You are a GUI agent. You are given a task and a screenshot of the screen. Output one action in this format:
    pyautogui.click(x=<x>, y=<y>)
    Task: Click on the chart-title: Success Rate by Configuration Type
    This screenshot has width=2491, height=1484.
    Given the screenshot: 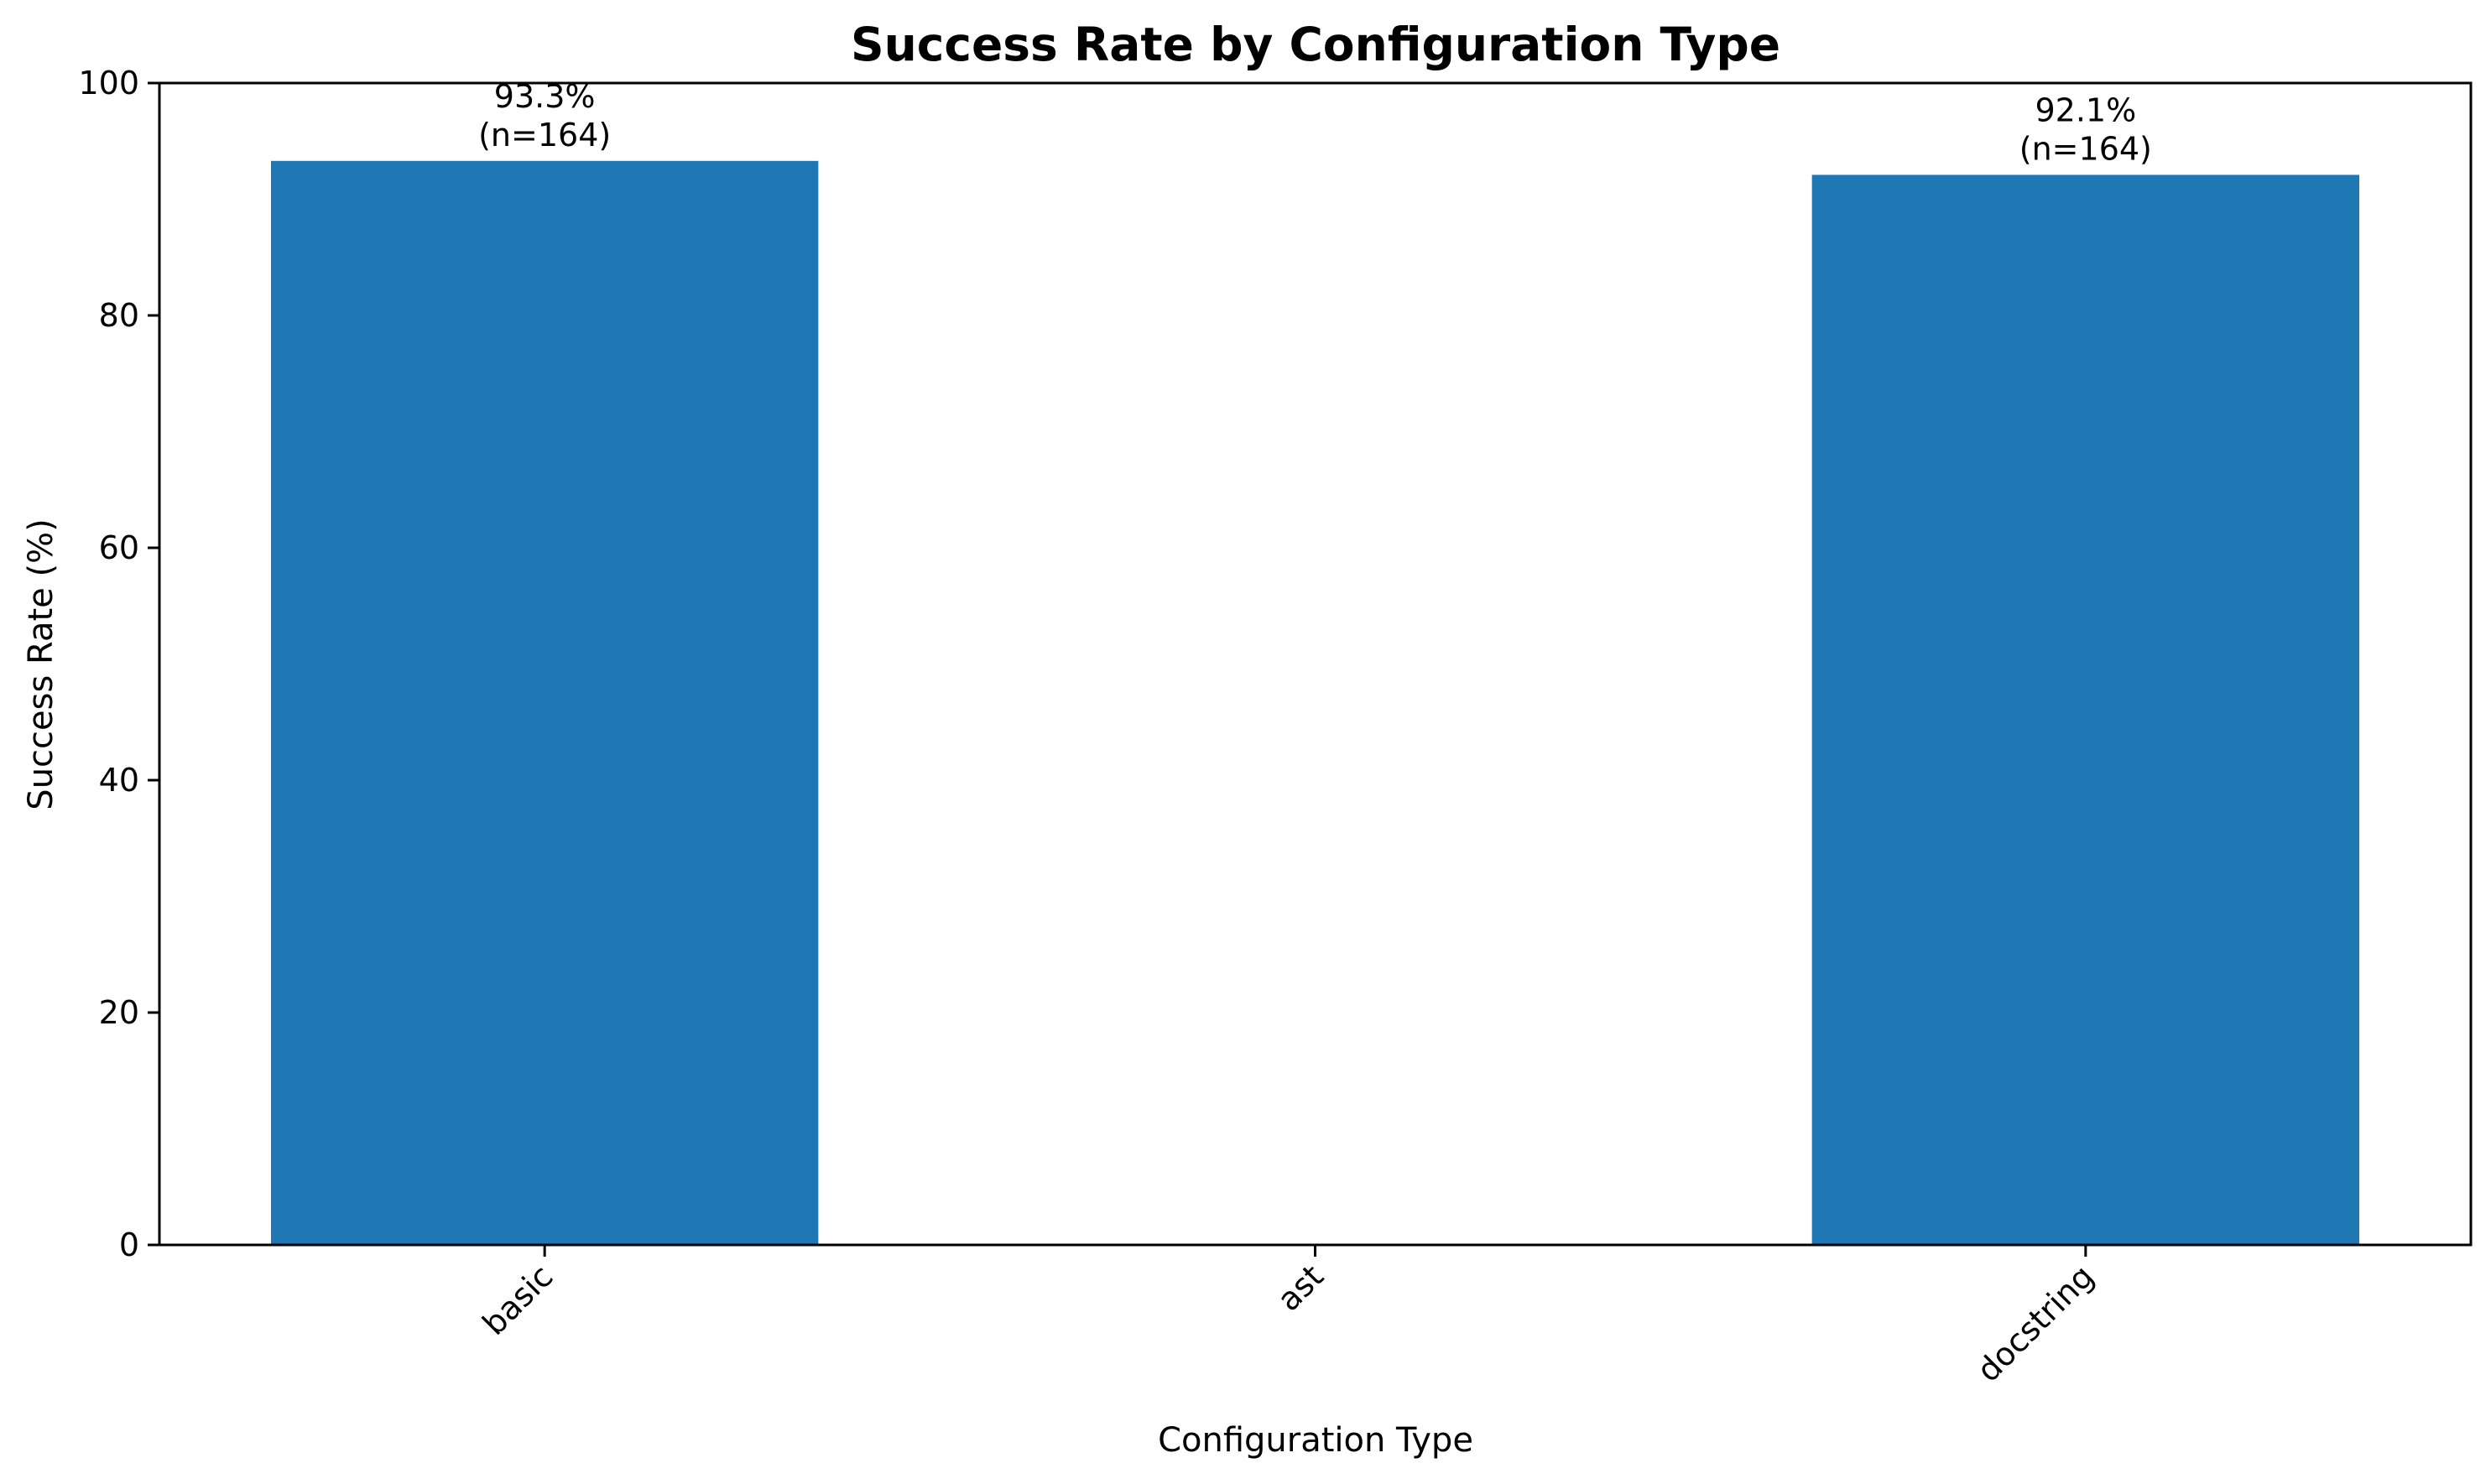 What is the action you would take?
    pyautogui.click(x=1315, y=44)
    